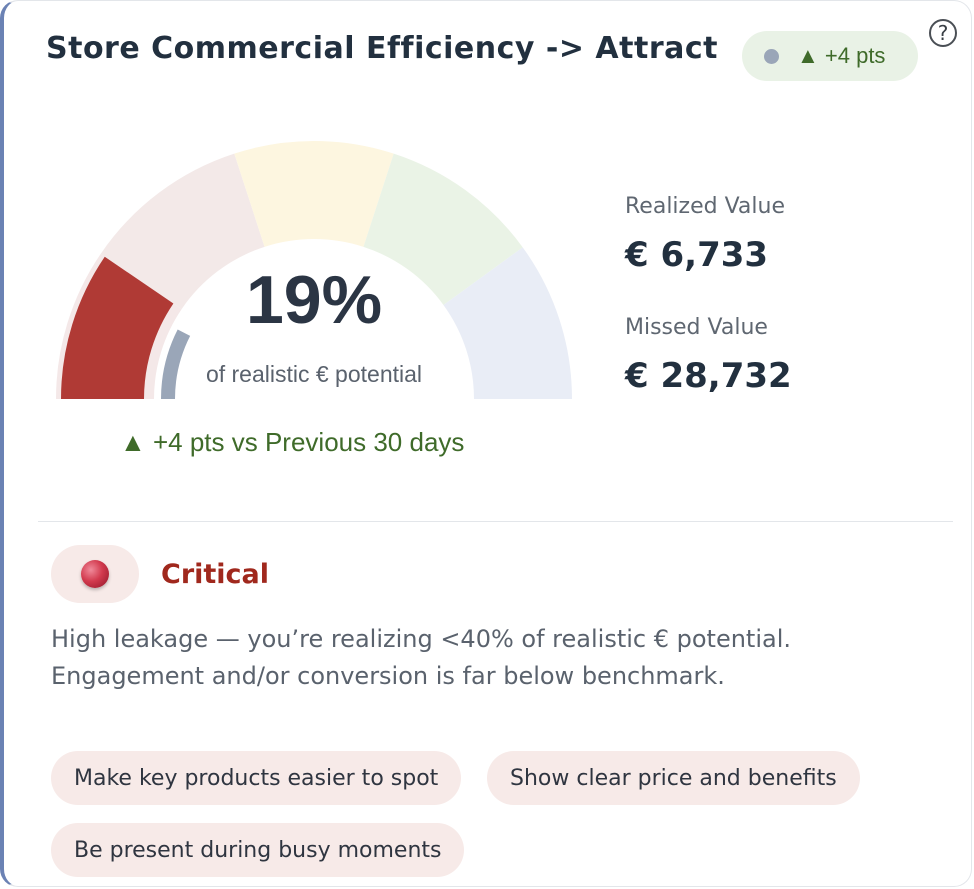  Describe the element at coordinates (382, 48) in the screenshot. I see `card-title: Store Commercial Efficiency -> Attract` at that location.